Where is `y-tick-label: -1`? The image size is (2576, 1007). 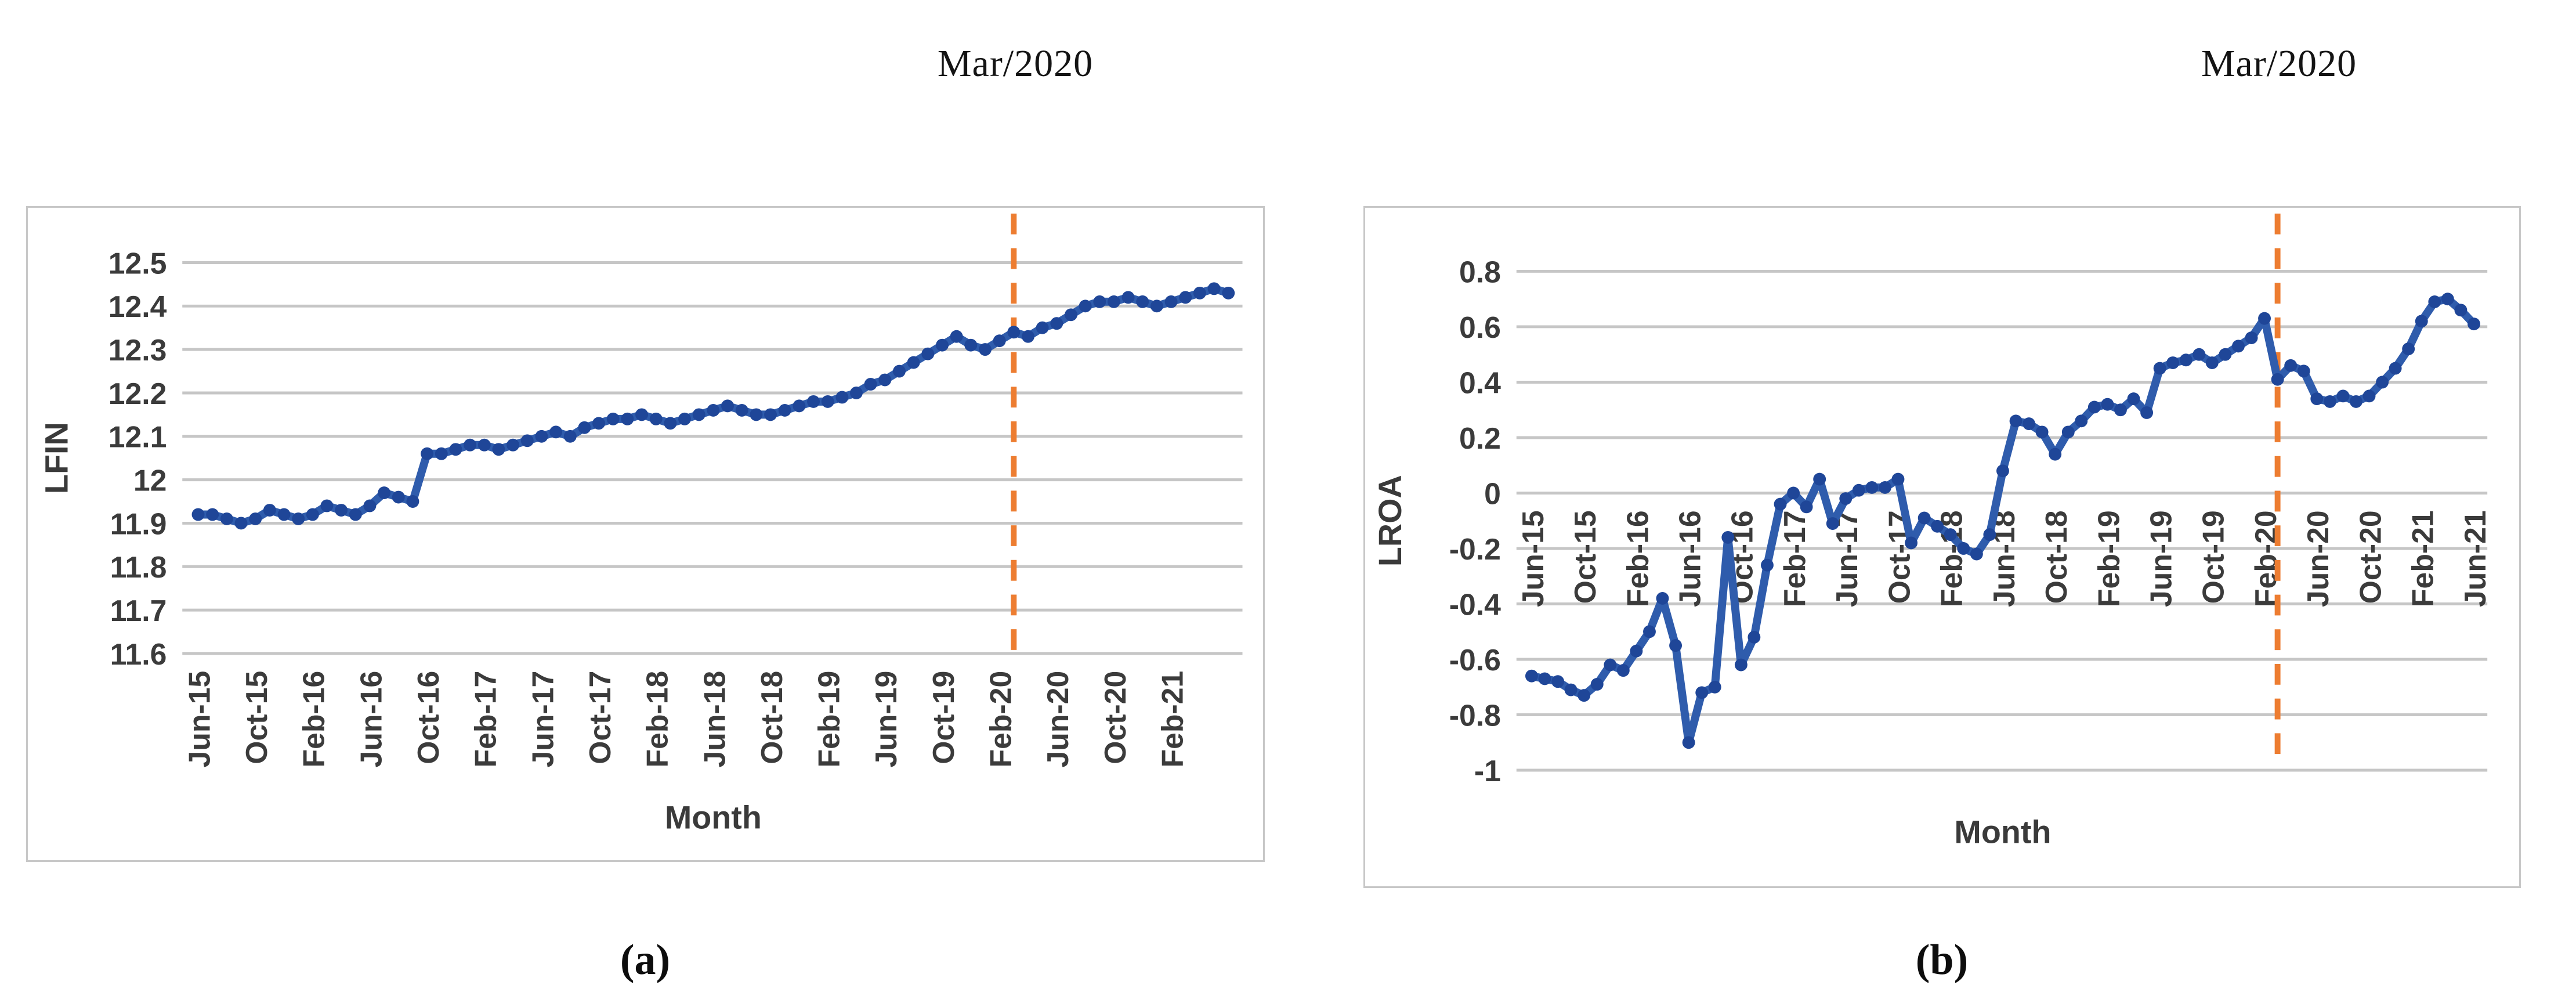
y-tick-label: -1 is located at coordinates (1487, 771).